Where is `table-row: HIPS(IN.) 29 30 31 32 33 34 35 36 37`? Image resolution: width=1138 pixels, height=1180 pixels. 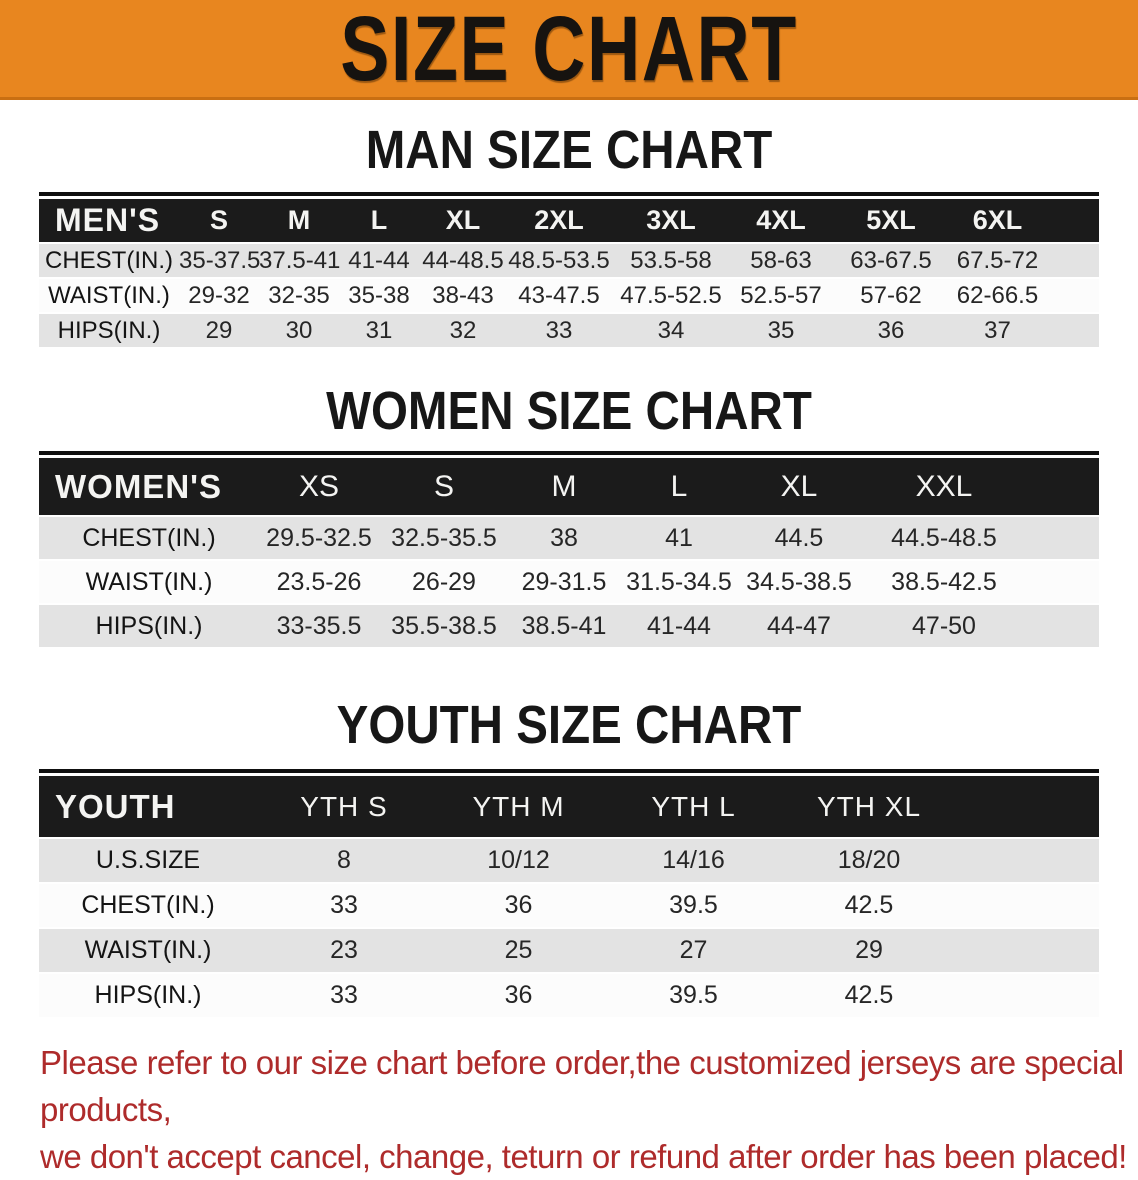
table-row: HIPS(IN.) 29 30 31 32 33 34 35 36 37 is located at coordinates (569, 330).